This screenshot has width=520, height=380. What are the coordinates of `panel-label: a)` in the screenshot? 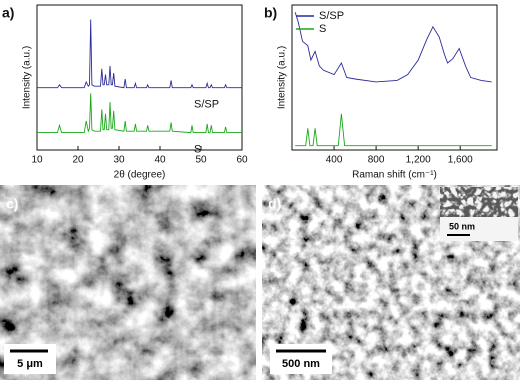 It's located at (8, 13).